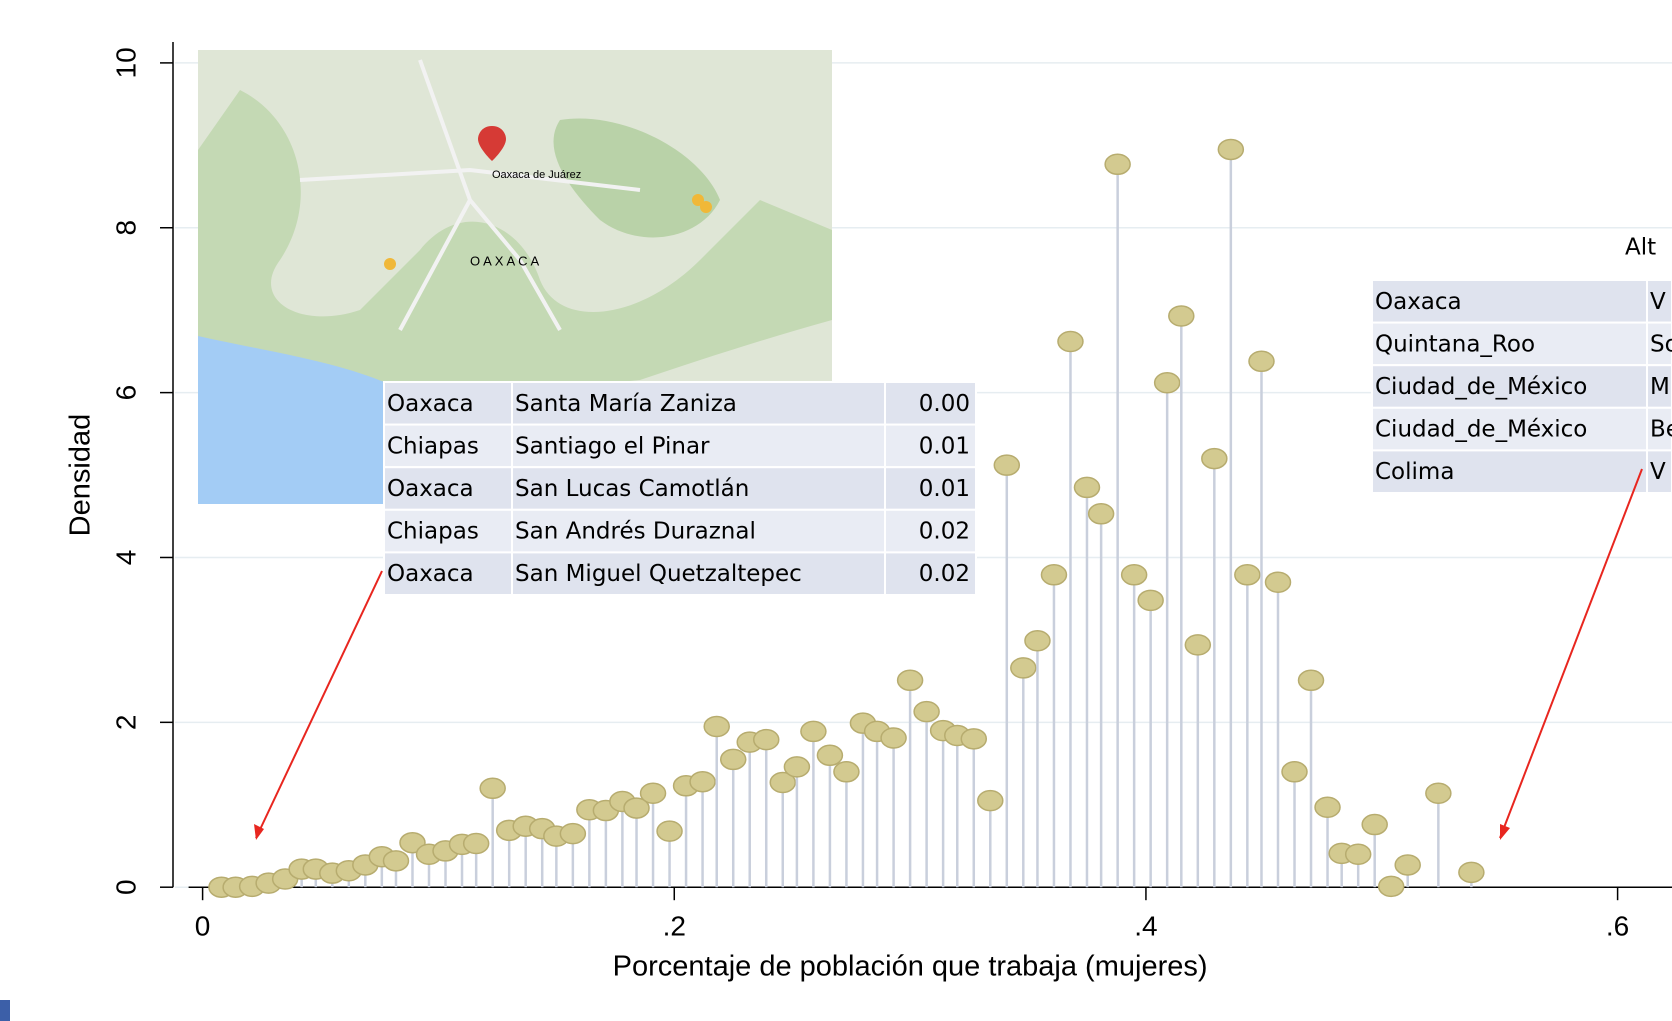  Describe the element at coordinates (125, 228) in the screenshot. I see `y-tick-label: 8` at that location.